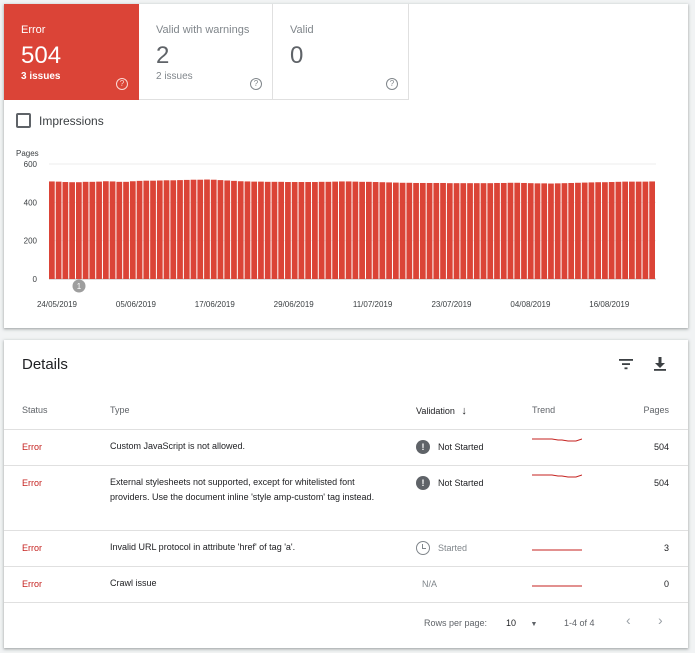  Describe the element at coordinates (628, 620) in the screenshot. I see `prev-page-icon: ‹` at that location.